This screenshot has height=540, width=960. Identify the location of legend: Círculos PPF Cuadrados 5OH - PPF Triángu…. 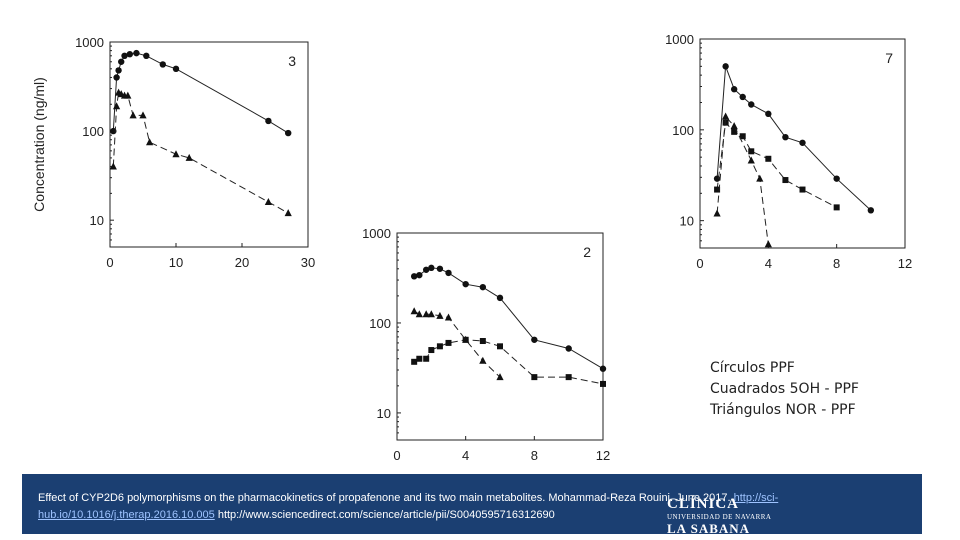
(784, 389).